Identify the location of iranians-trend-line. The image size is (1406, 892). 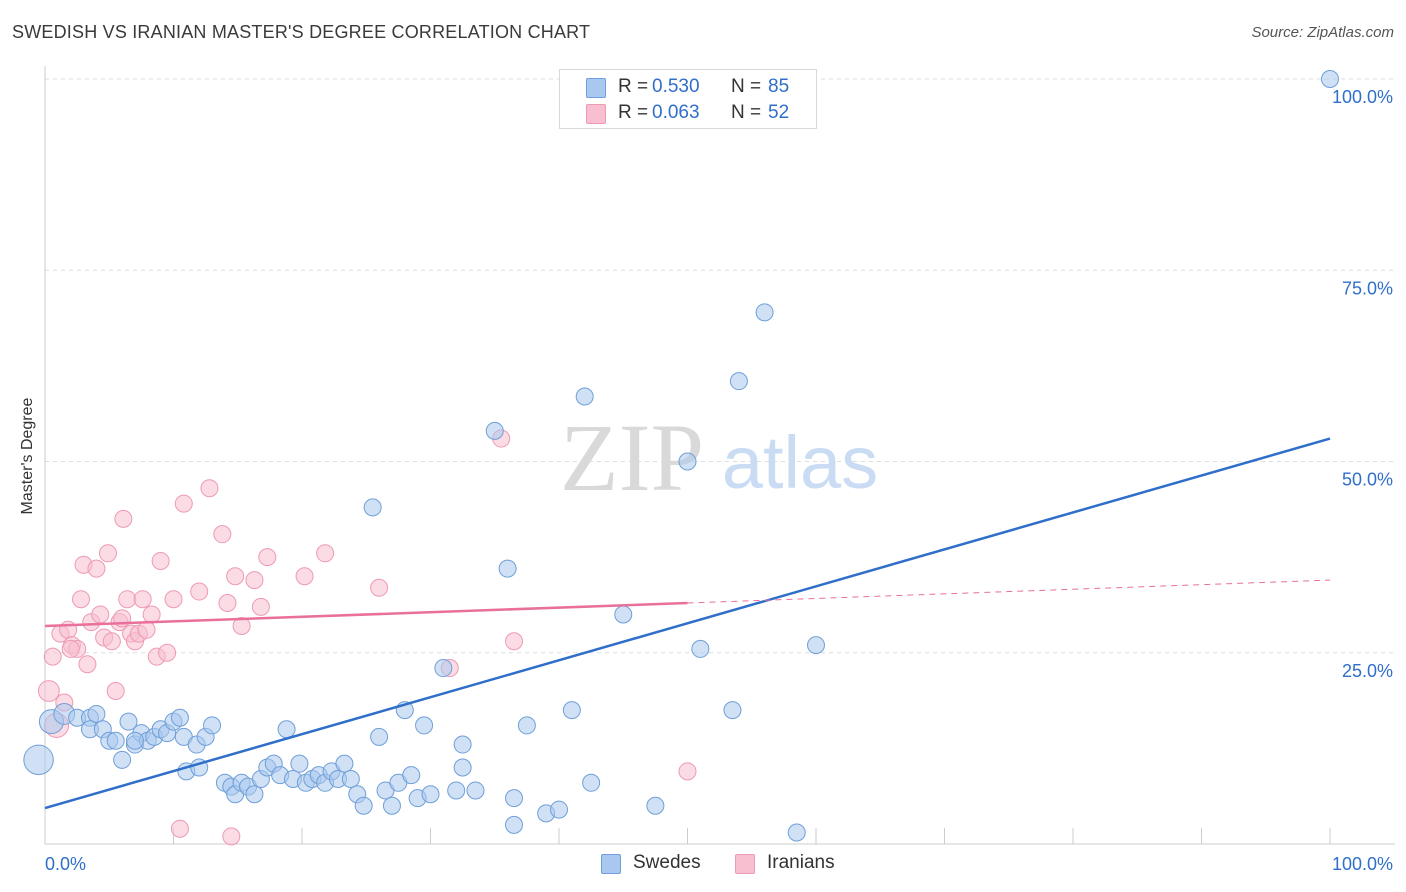
(366, 614).